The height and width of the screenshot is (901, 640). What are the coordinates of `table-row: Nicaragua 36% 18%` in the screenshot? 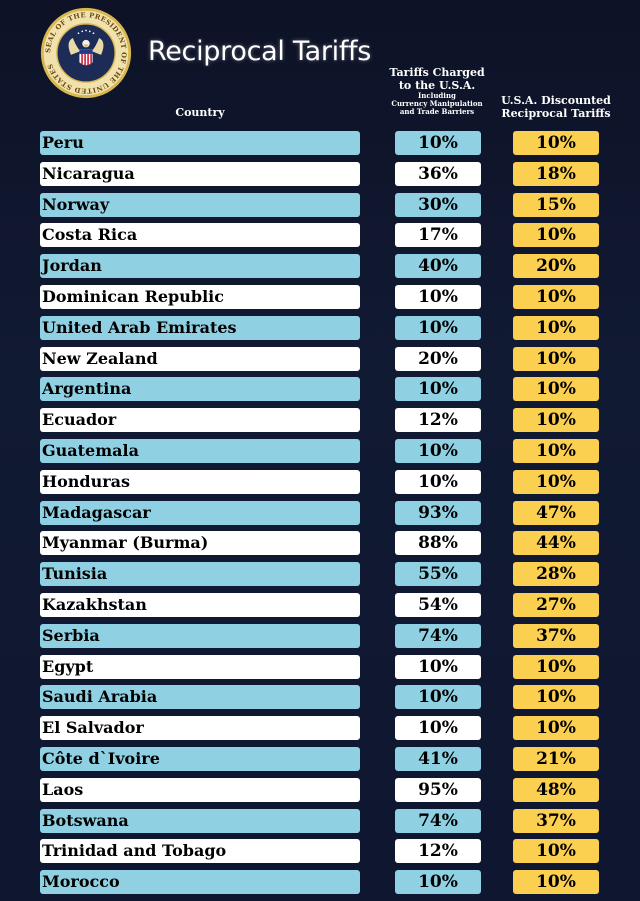 It's located at (320, 173).